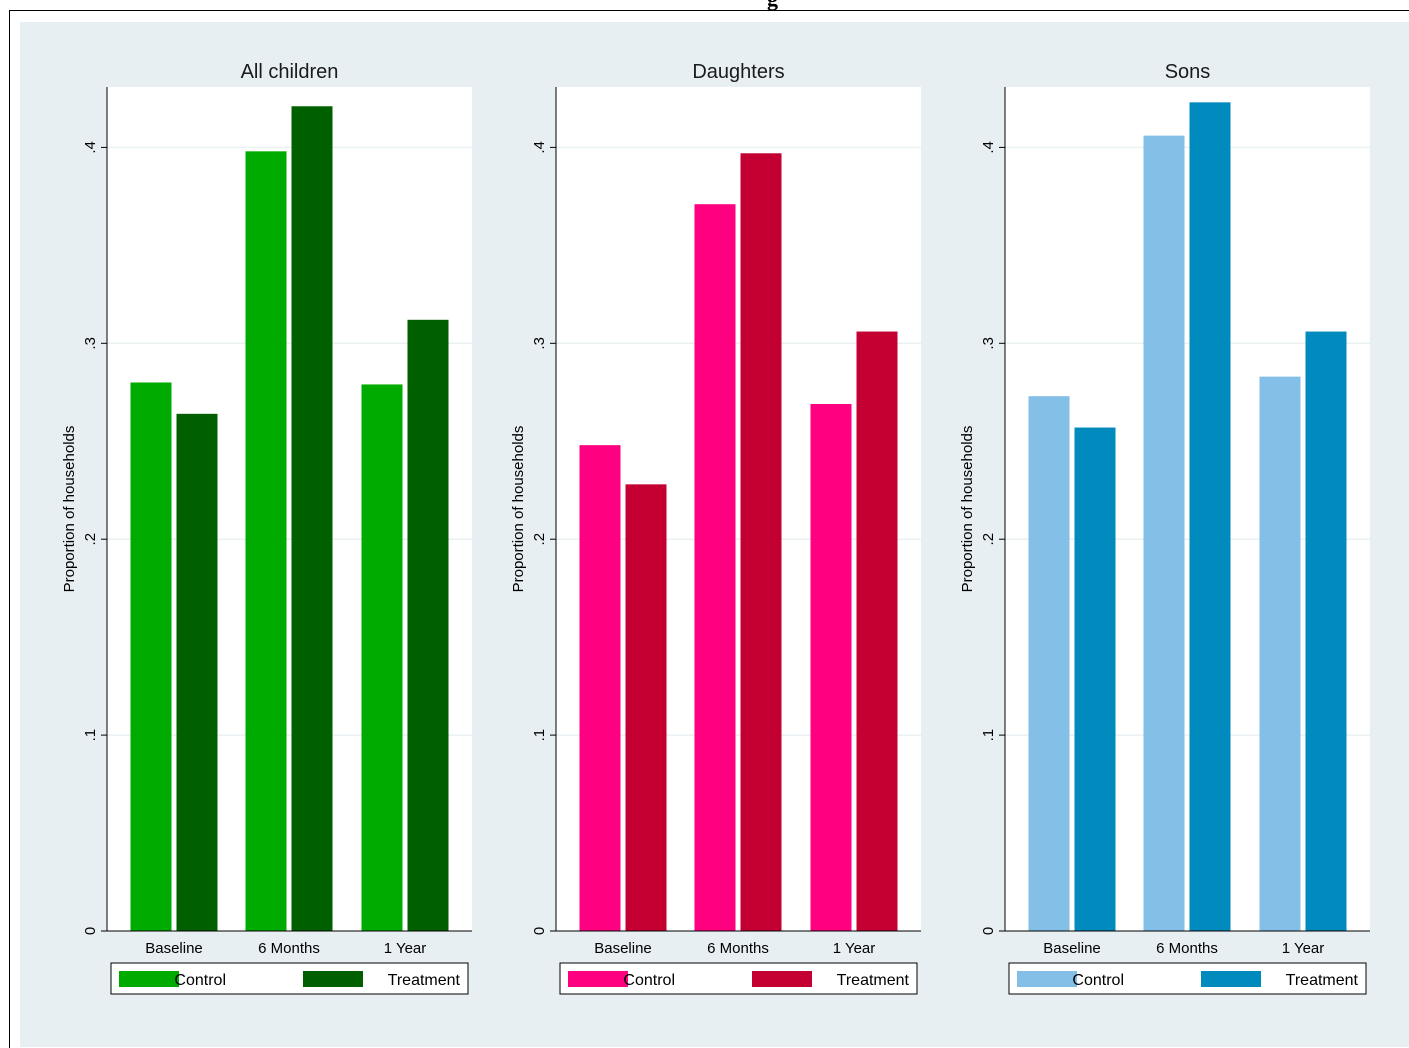 This screenshot has height=1048, width=1409. What do you see at coordinates (738, 72) in the screenshot?
I see `panel-title: Daughters` at bounding box center [738, 72].